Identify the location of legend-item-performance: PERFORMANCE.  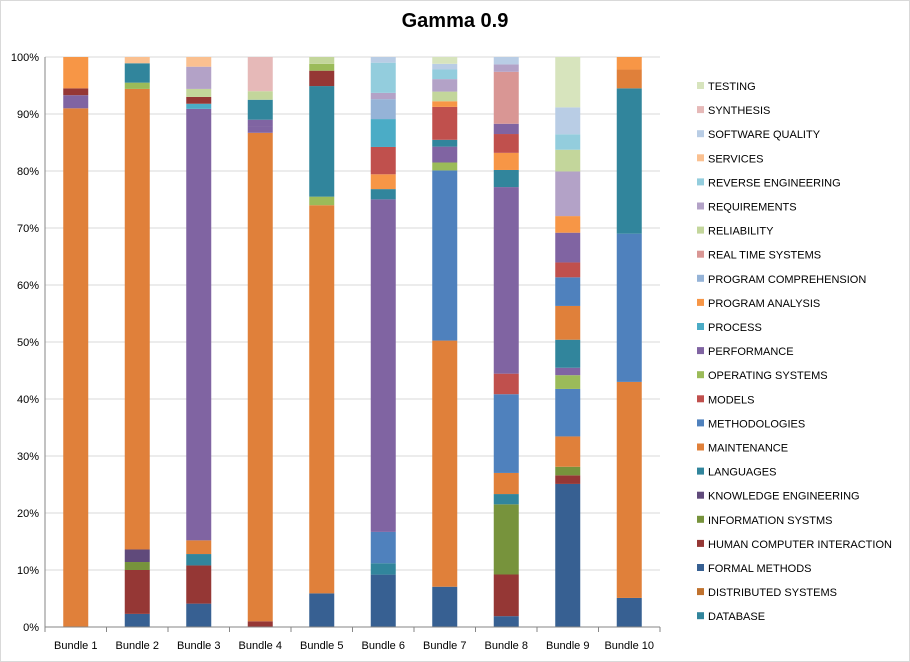
(745, 352).